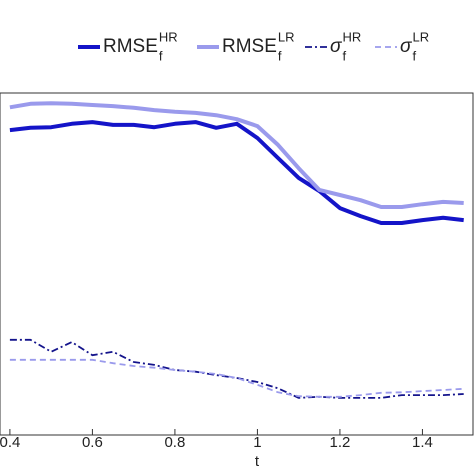 This screenshot has width=474, height=474. I want to click on legend-entry: σ f LR, so click(402, 46).